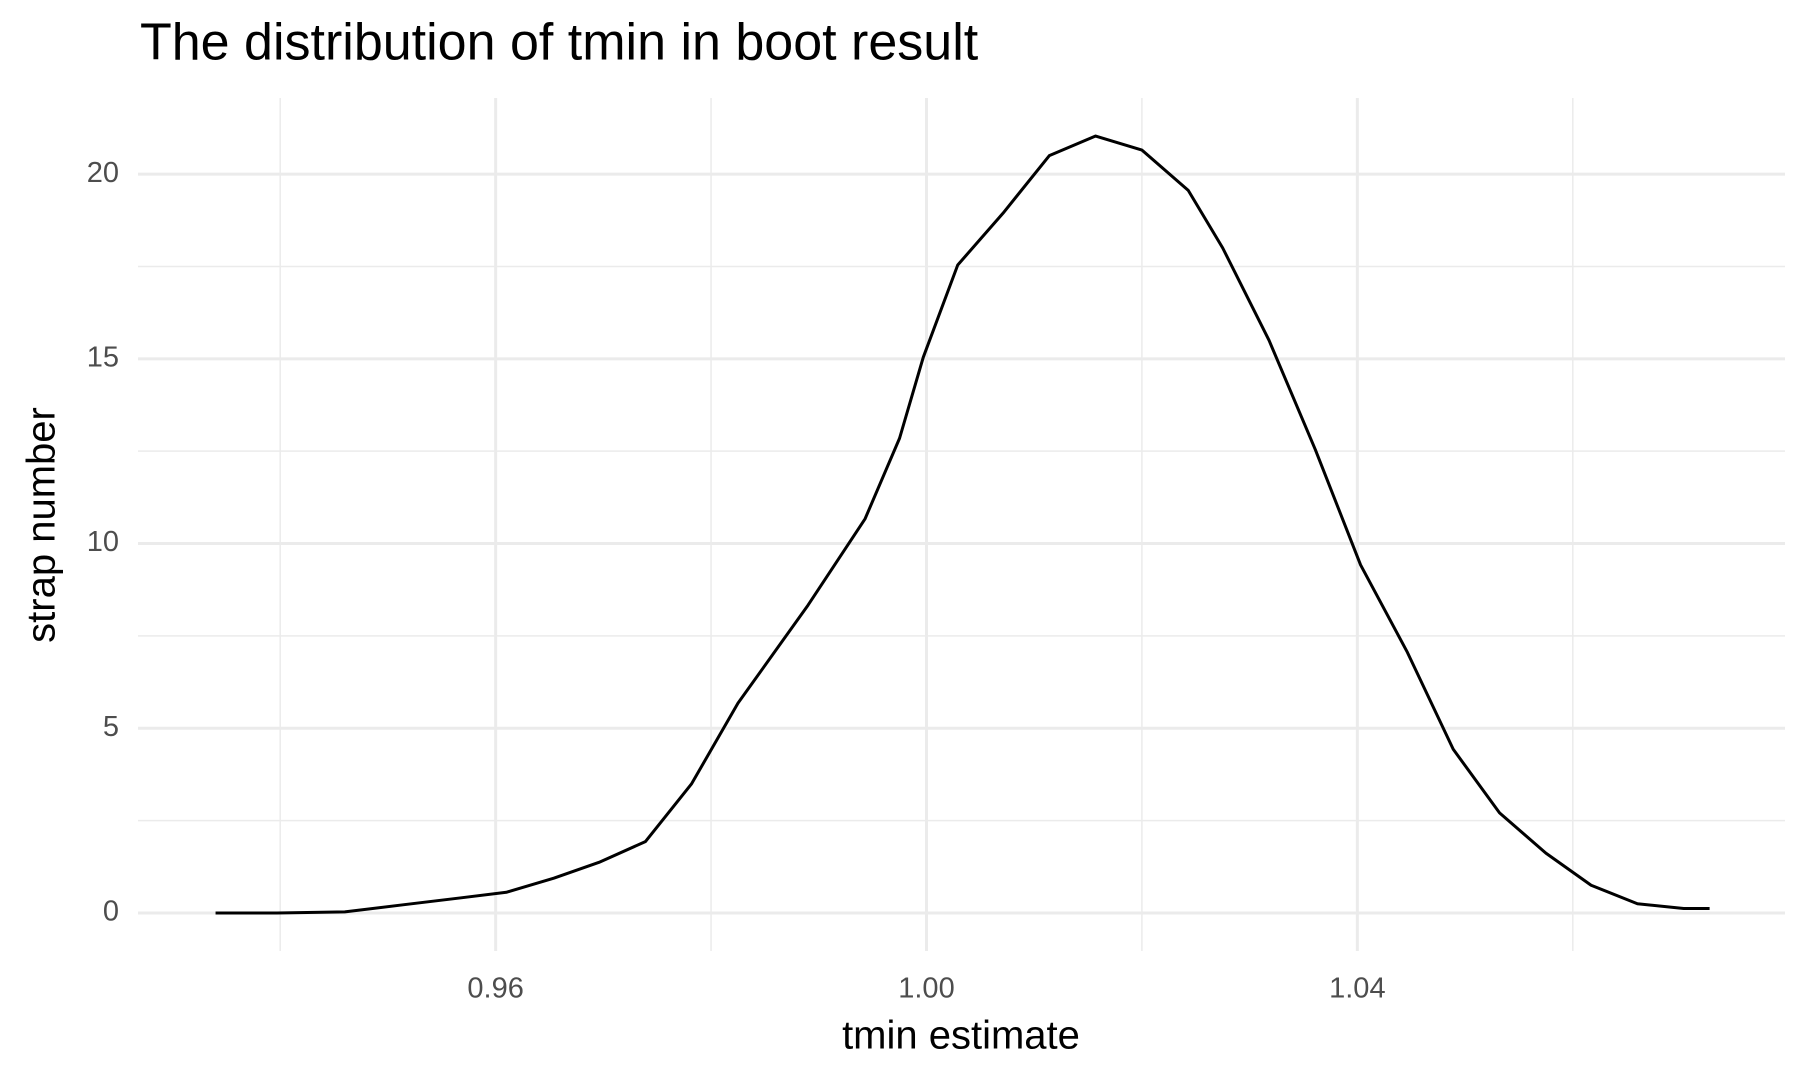  Describe the element at coordinates (111, 912) in the screenshot. I see `y-tick-label: 0` at that location.